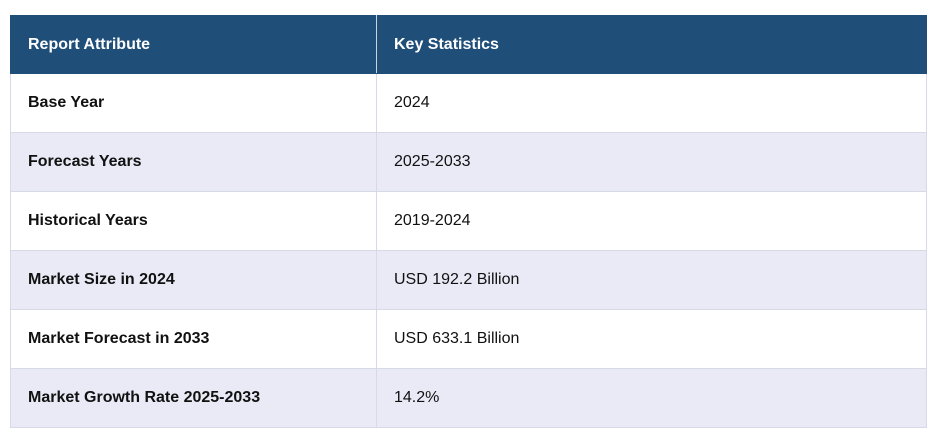  I want to click on table-row: Historical Years 2019-2024, so click(468, 221).